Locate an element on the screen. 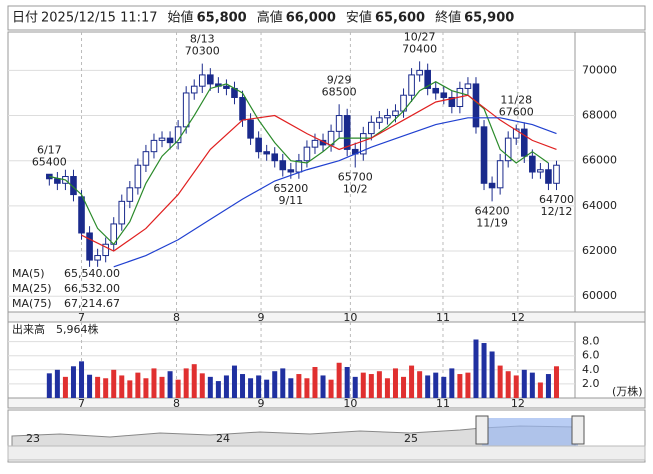 The width and height of the screenshot is (653, 474). y-tick-label: 60000 is located at coordinates (599, 295).